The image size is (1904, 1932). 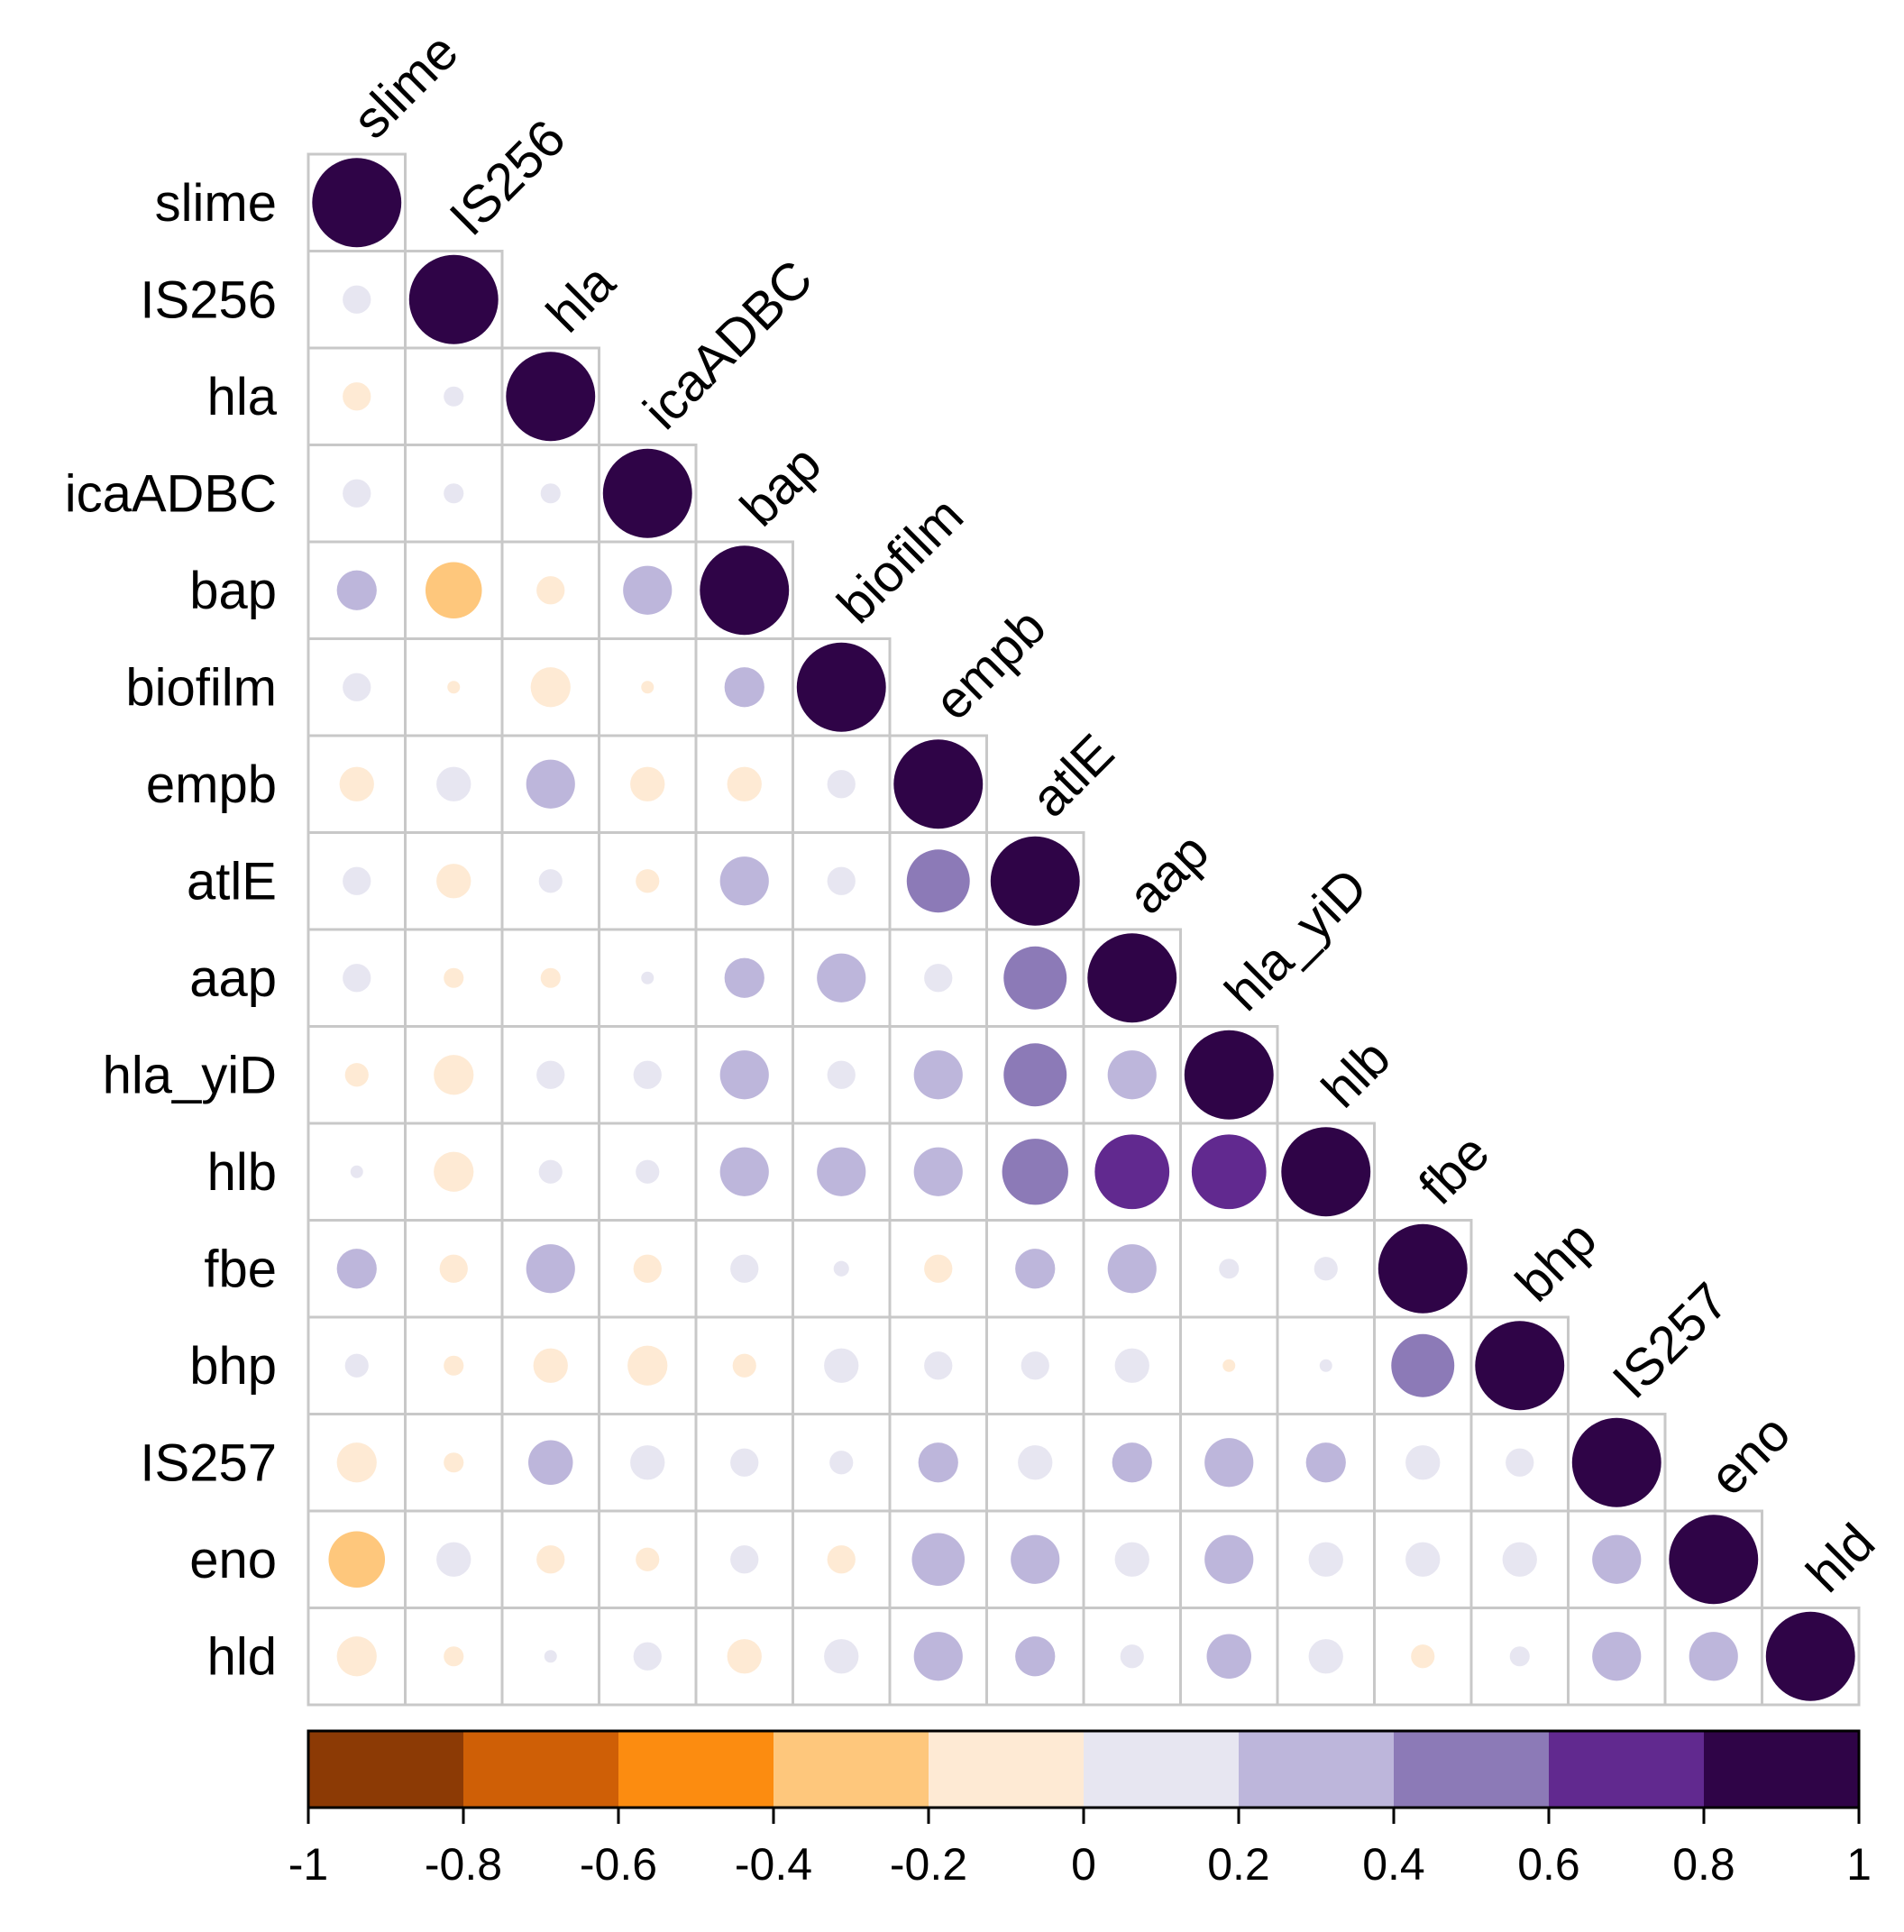 What do you see at coordinates (1072, 776) in the screenshot?
I see `column-label-atlE: atlE` at bounding box center [1072, 776].